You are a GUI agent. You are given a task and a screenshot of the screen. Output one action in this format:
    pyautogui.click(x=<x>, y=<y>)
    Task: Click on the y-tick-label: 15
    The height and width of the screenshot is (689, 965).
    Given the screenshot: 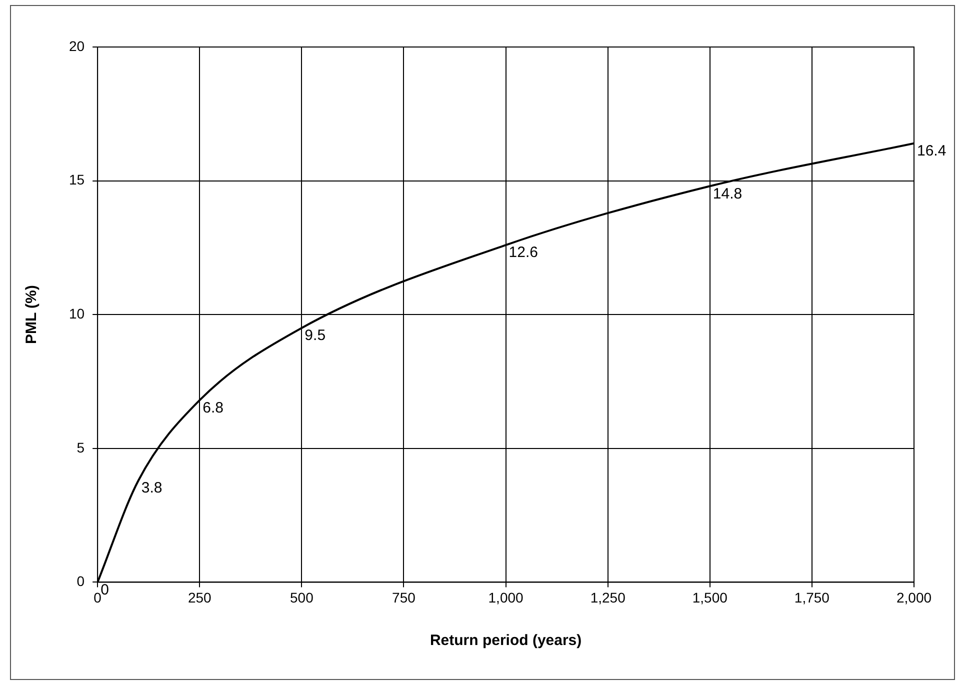 What is the action you would take?
    pyautogui.click(x=76, y=180)
    